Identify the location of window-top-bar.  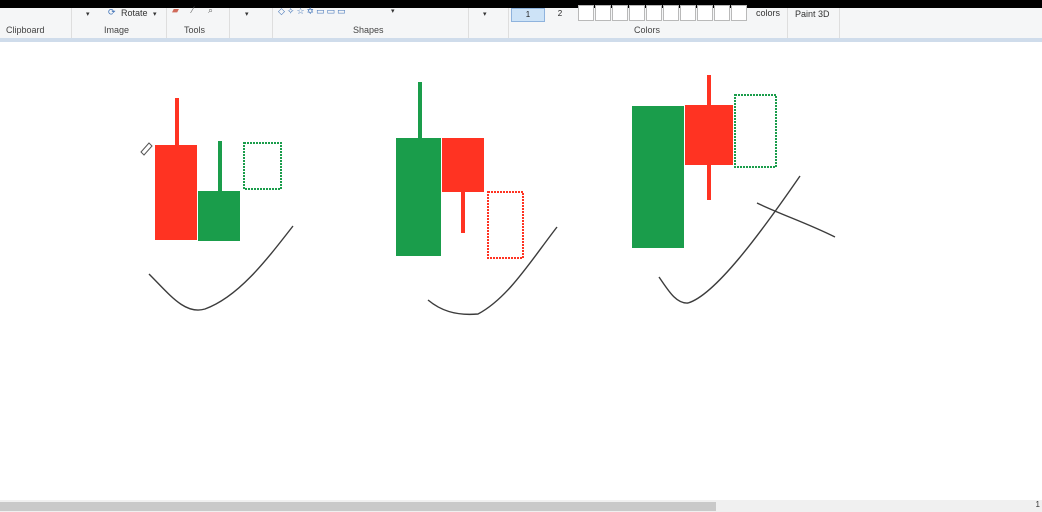
(521, 4).